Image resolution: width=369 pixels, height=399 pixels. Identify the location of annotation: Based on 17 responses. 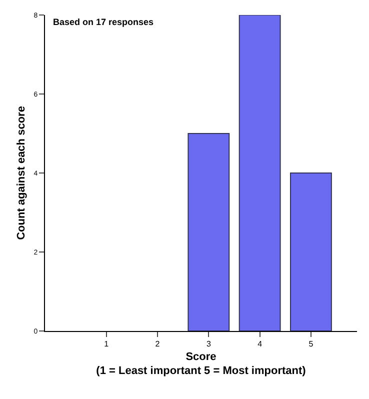
(103, 22).